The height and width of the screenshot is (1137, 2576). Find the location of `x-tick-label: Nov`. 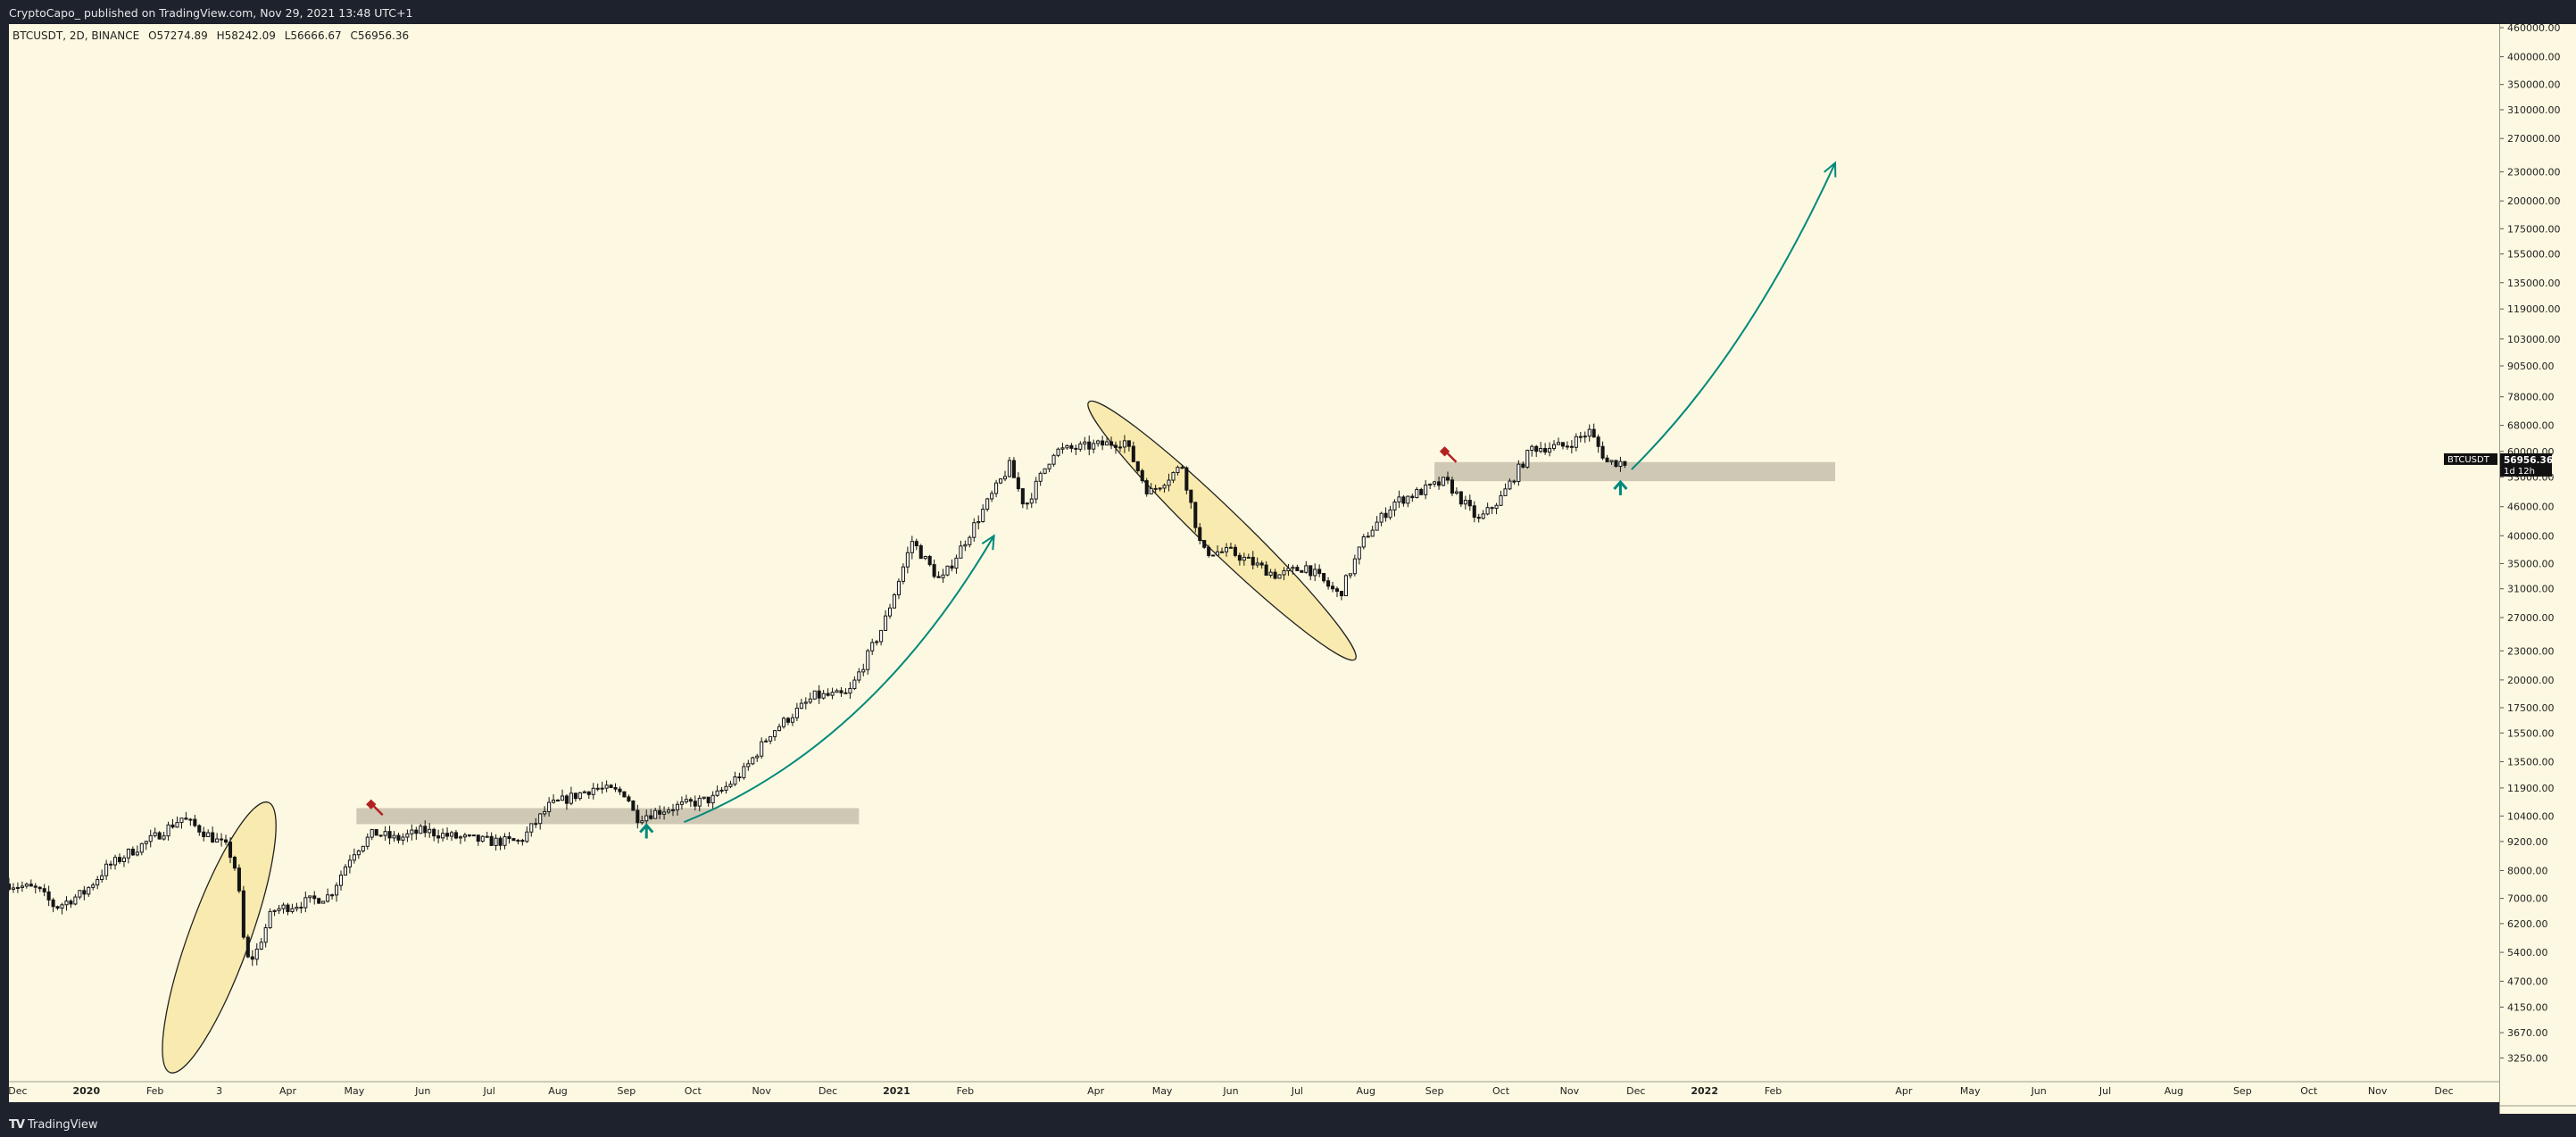

x-tick-label: Nov is located at coordinates (762, 1091).